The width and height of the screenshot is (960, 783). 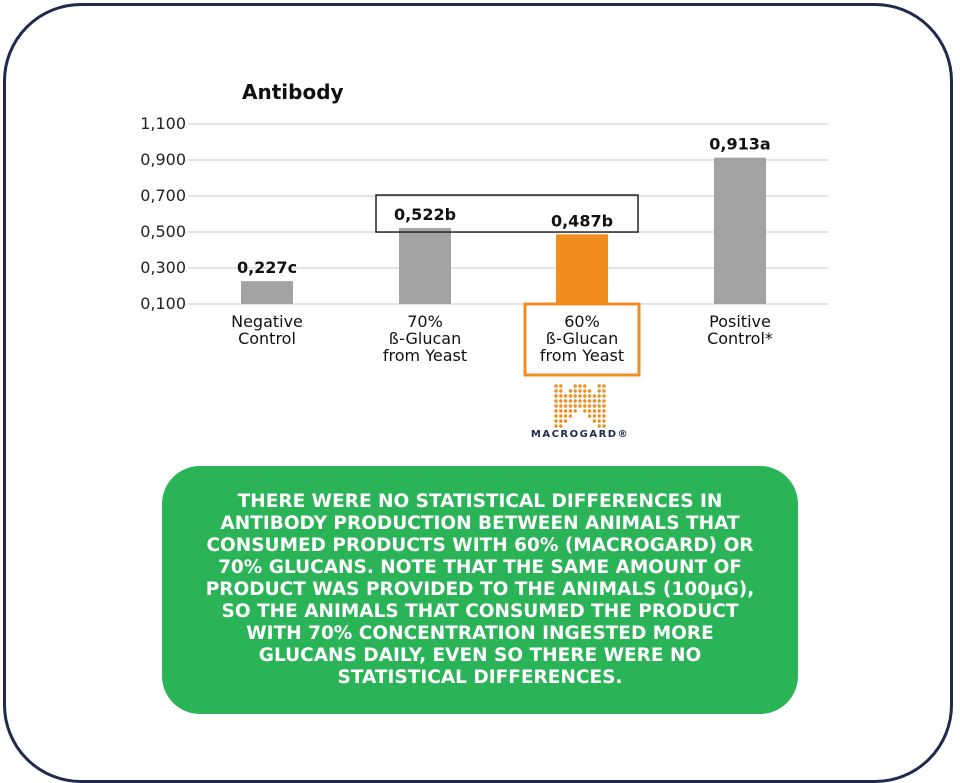 What do you see at coordinates (740, 338) in the screenshot?
I see `category-label: Control*` at bounding box center [740, 338].